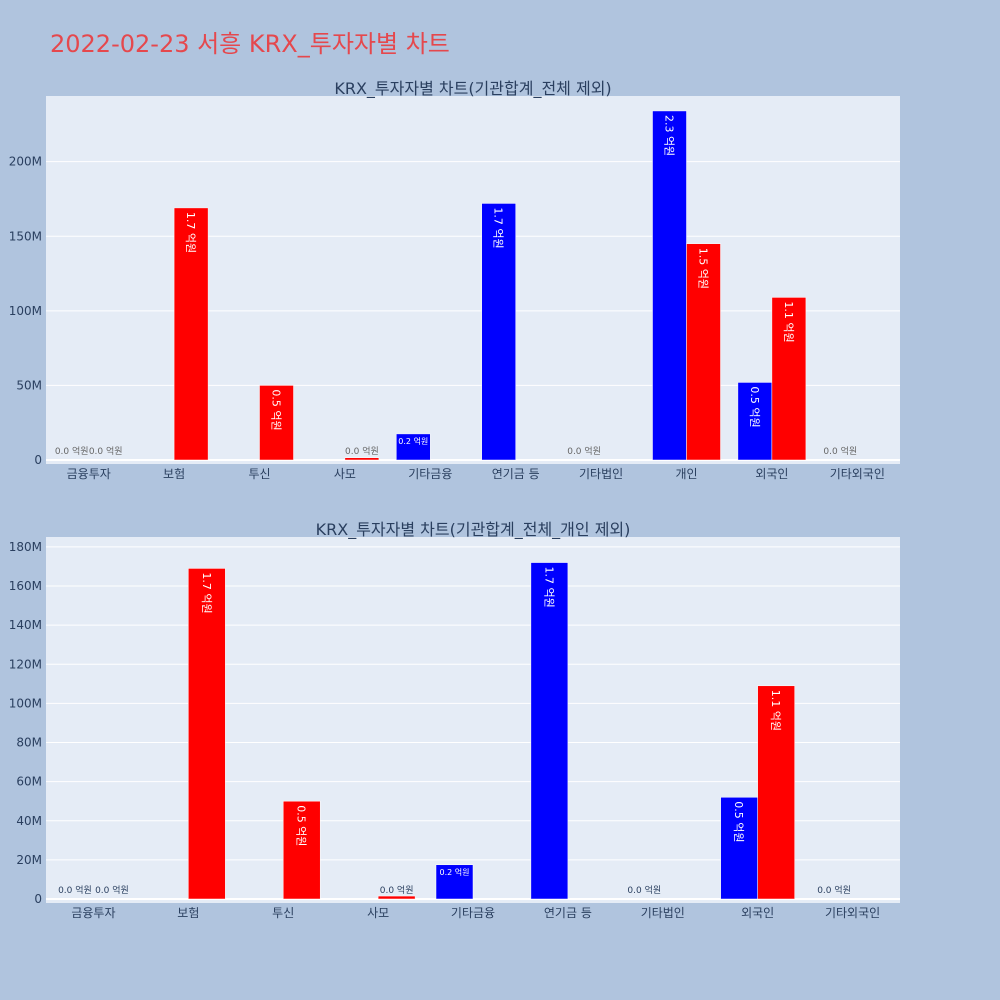 The height and width of the screenshot is (1000, 1000). What do you see at coordinates (29, 743) in the screenshot?
I see `y-tick-label: 80M` at bounding box center [29, 743].